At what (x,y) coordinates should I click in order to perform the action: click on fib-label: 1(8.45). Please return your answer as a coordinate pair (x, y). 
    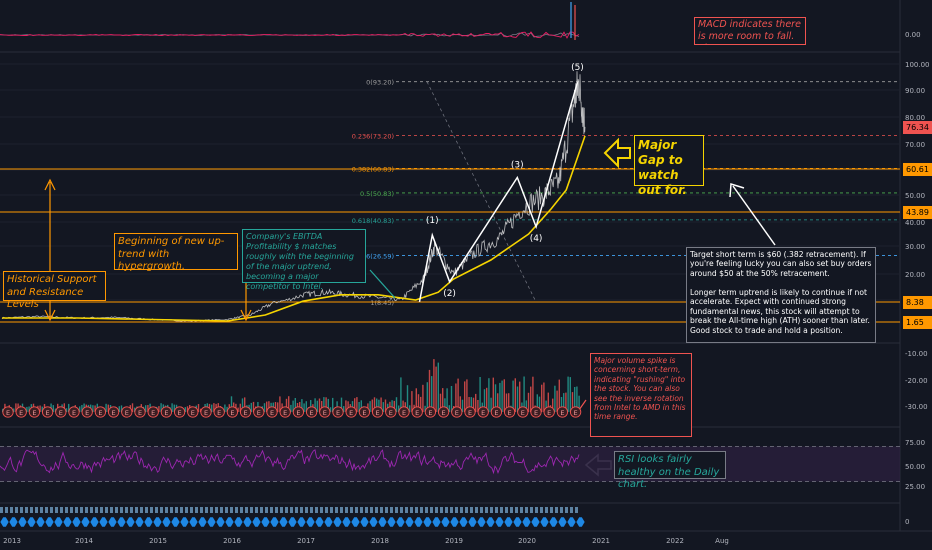
    Looking at the image, I should click on (382, 303).